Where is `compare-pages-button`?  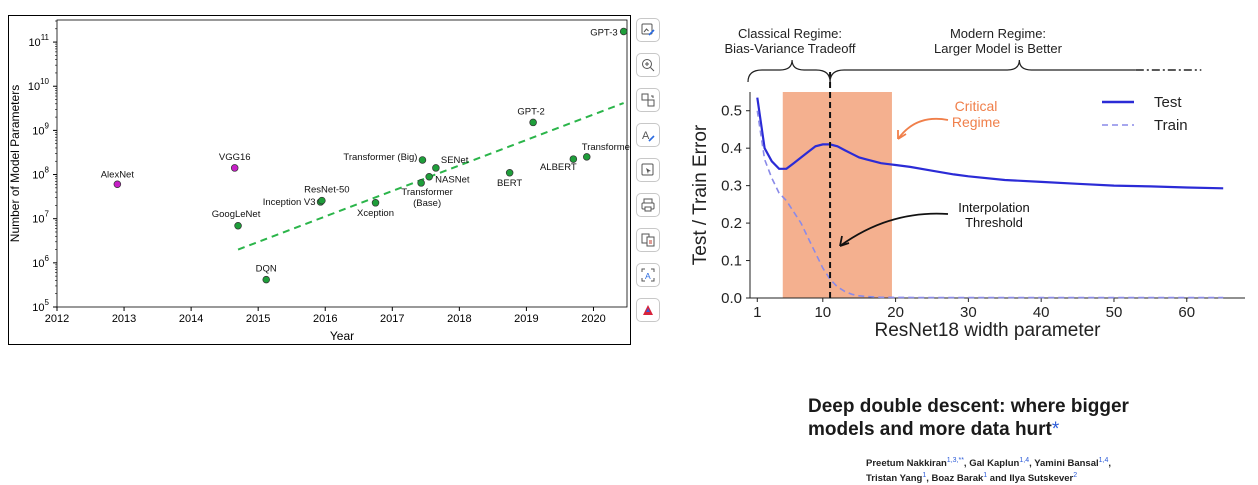 compare-pages-button is located at coordinates (648, 240).